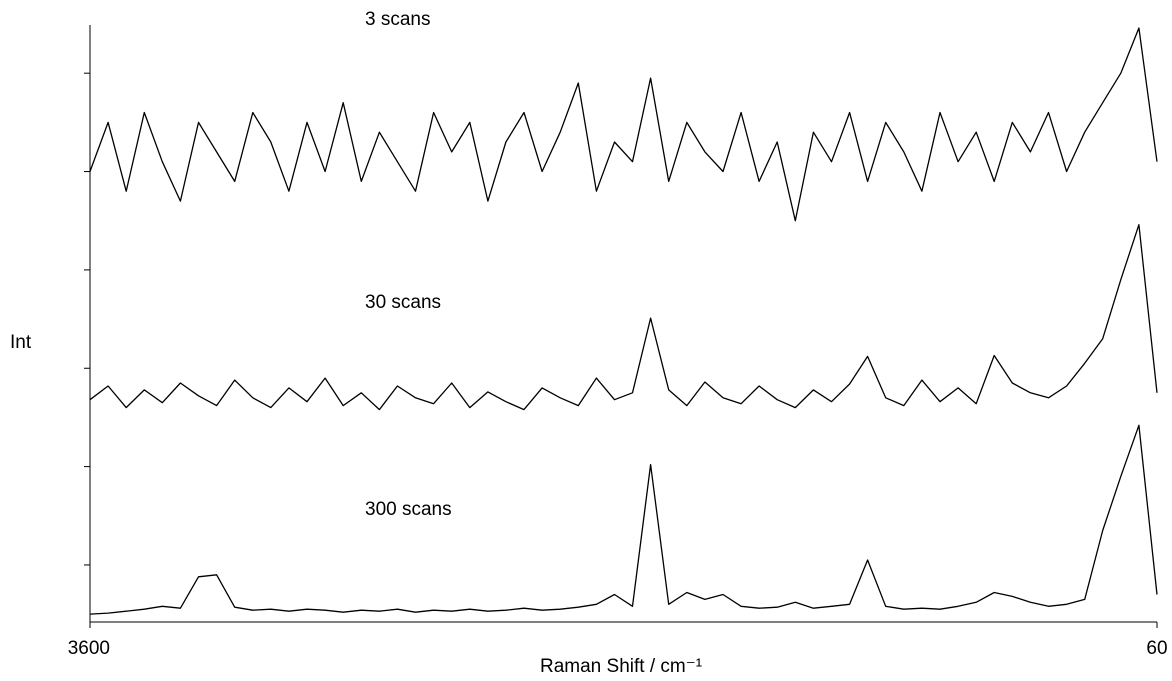 The height and width of the screenshot is (681, 1172). What do you see at coordinates (1156, 648) in the screenshot?
I see `x-tick-label: 60` at bounding box center [1156, 648].